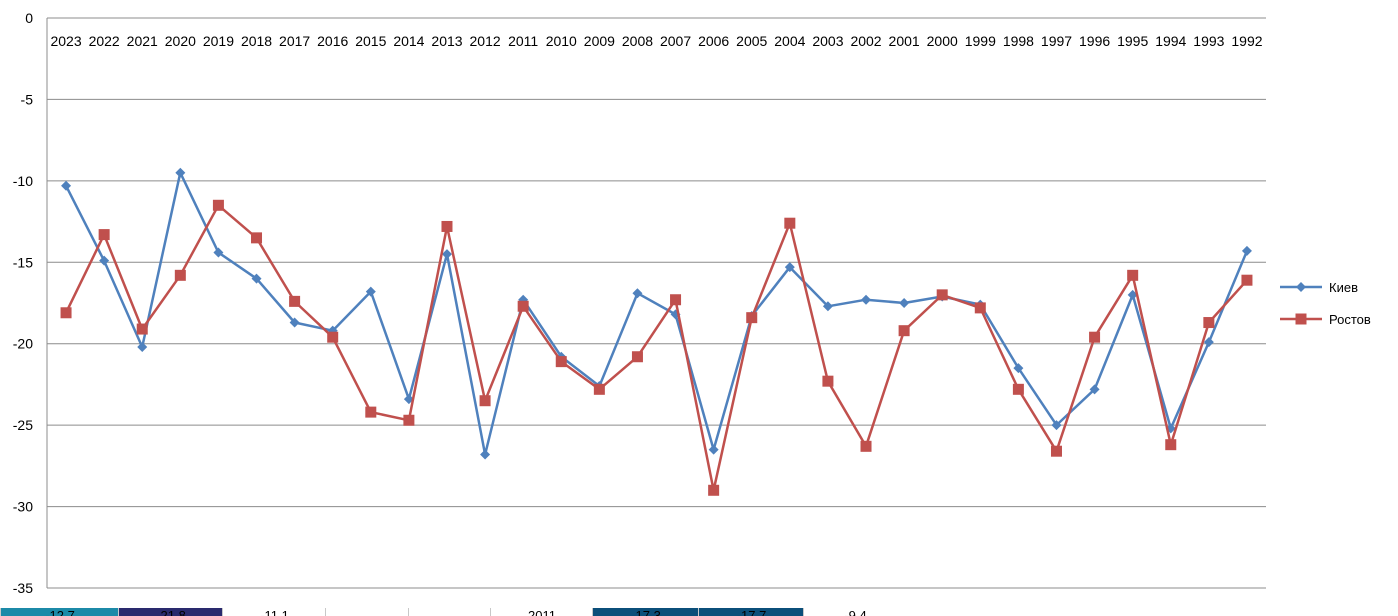 The height and width of the screenshot is (616, 1398). What do you see at coordinates (675, 41) in the screenshot?
I see `x-tick-label: 2007` at bounding box center [675, 41].